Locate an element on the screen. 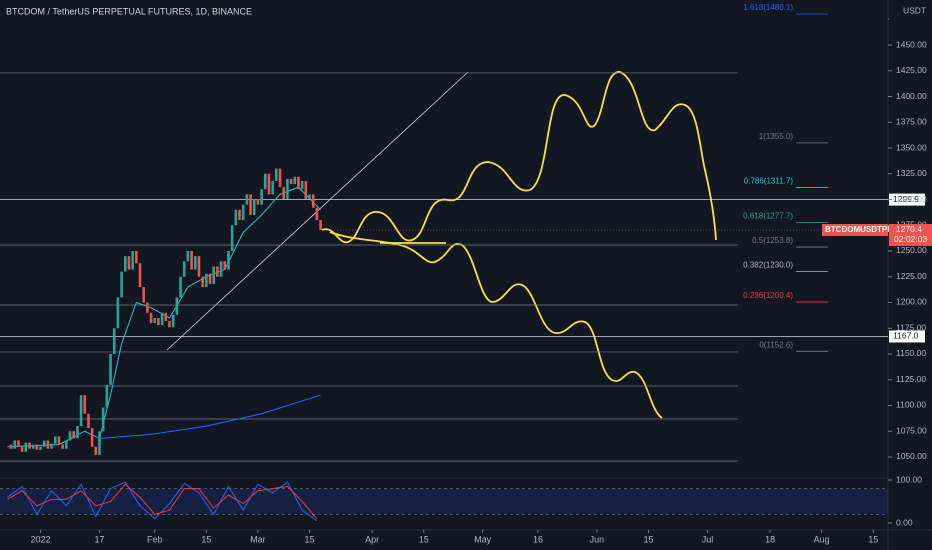 Image resolution: width=932 pixels, height=550 pixels. y-tick-label: 1200.00 is located at coordinates (911, 302).